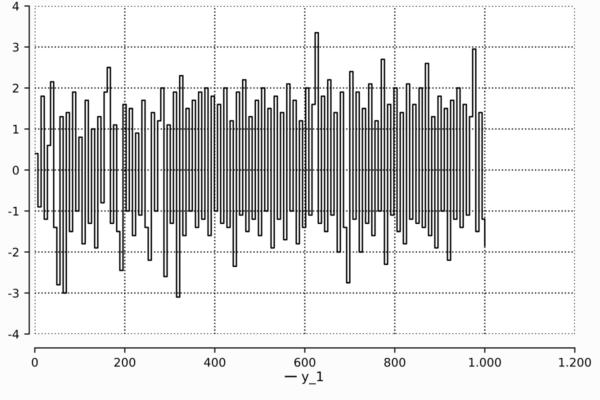 This screenshot has height=400, width=600. Describe the element at coordinates (13, 334) in the screenshot. I see `y-tick-label: -4` at that location.